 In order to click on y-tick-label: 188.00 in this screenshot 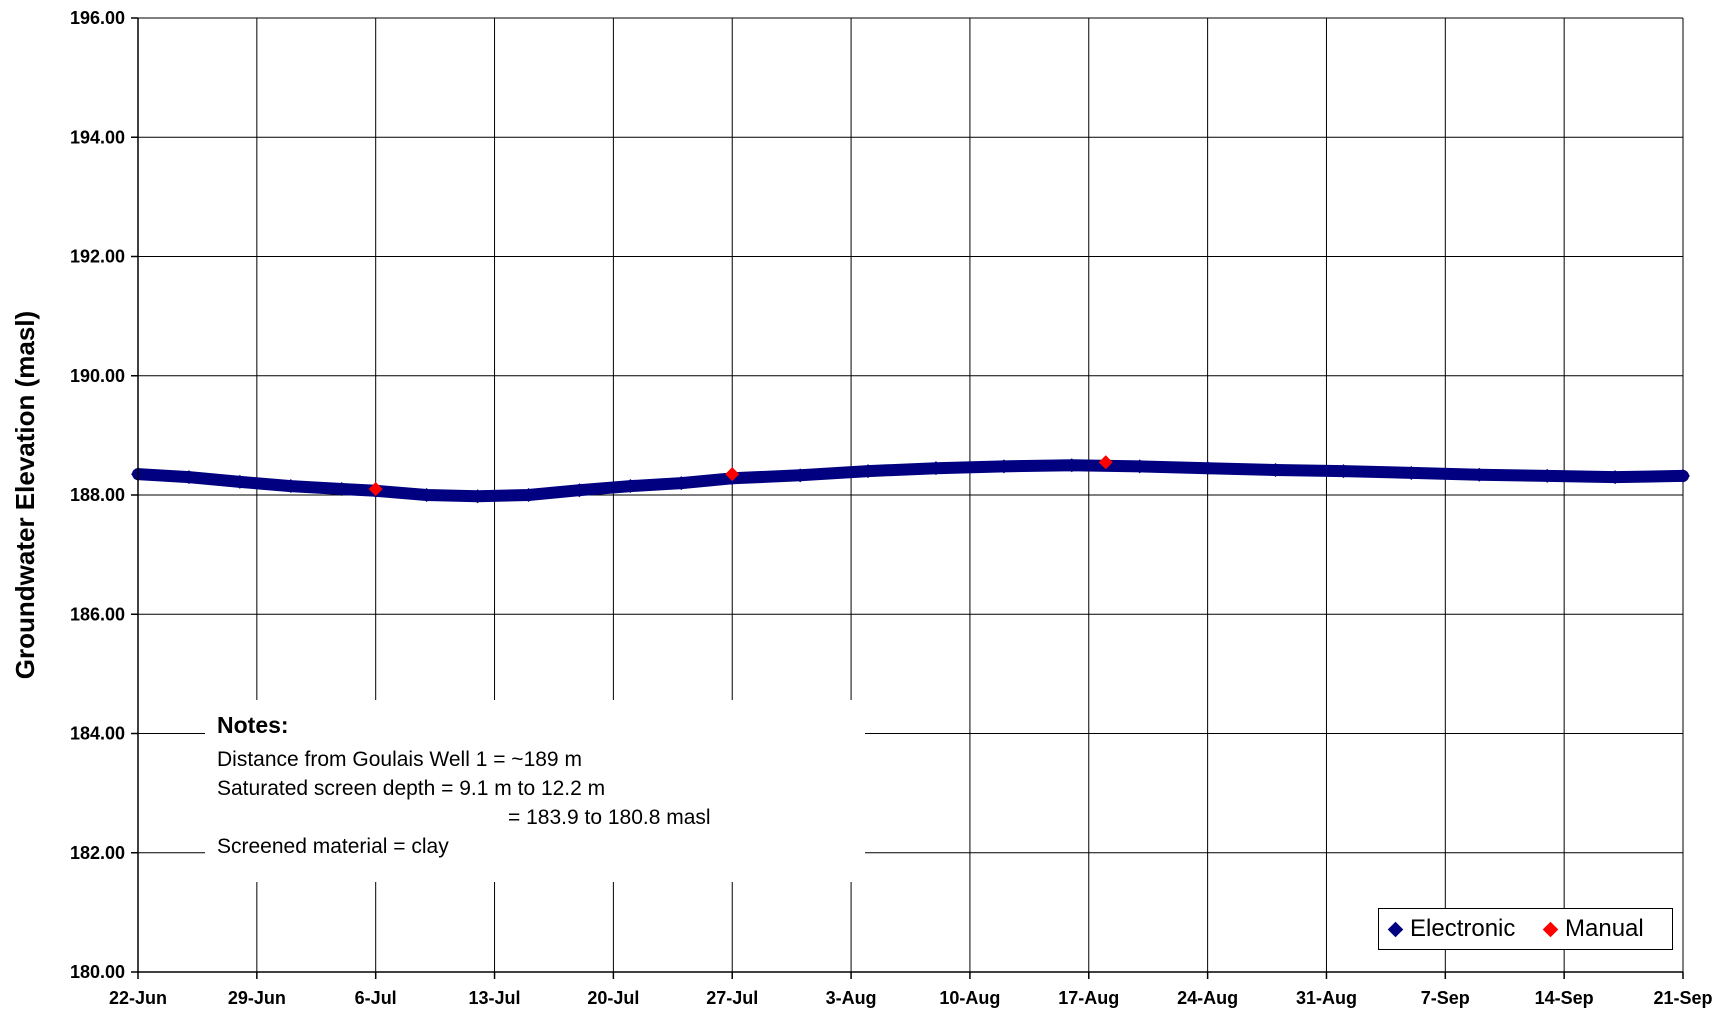, I will do `click(97, 495)`.